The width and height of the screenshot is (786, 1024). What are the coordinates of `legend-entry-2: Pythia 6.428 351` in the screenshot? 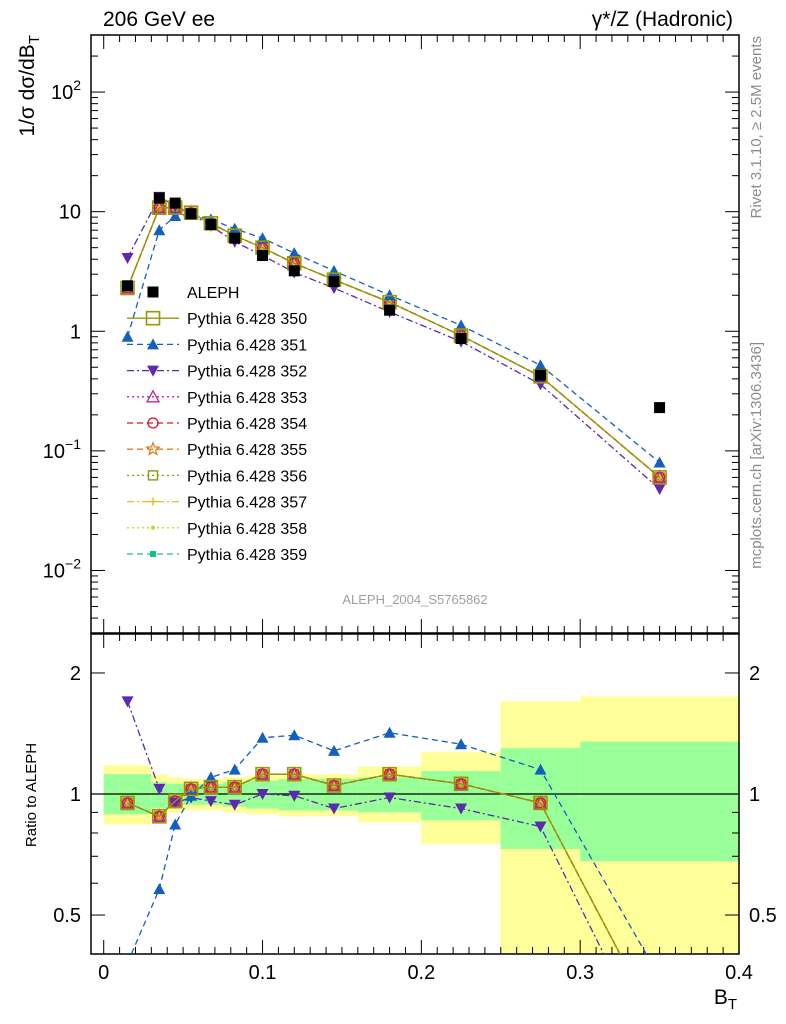 It's located at (217, 345).